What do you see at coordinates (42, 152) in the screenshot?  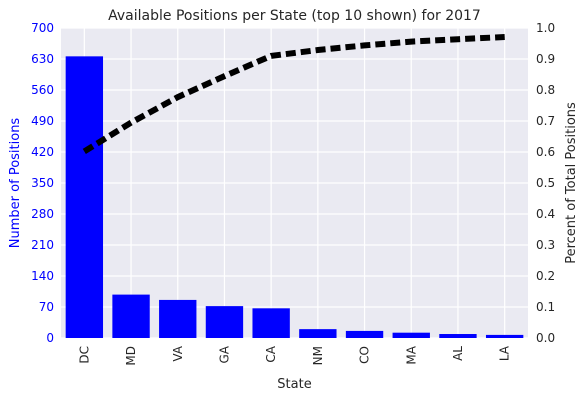 I see `y-tick-label: 420` at bounding box center [42, 152].